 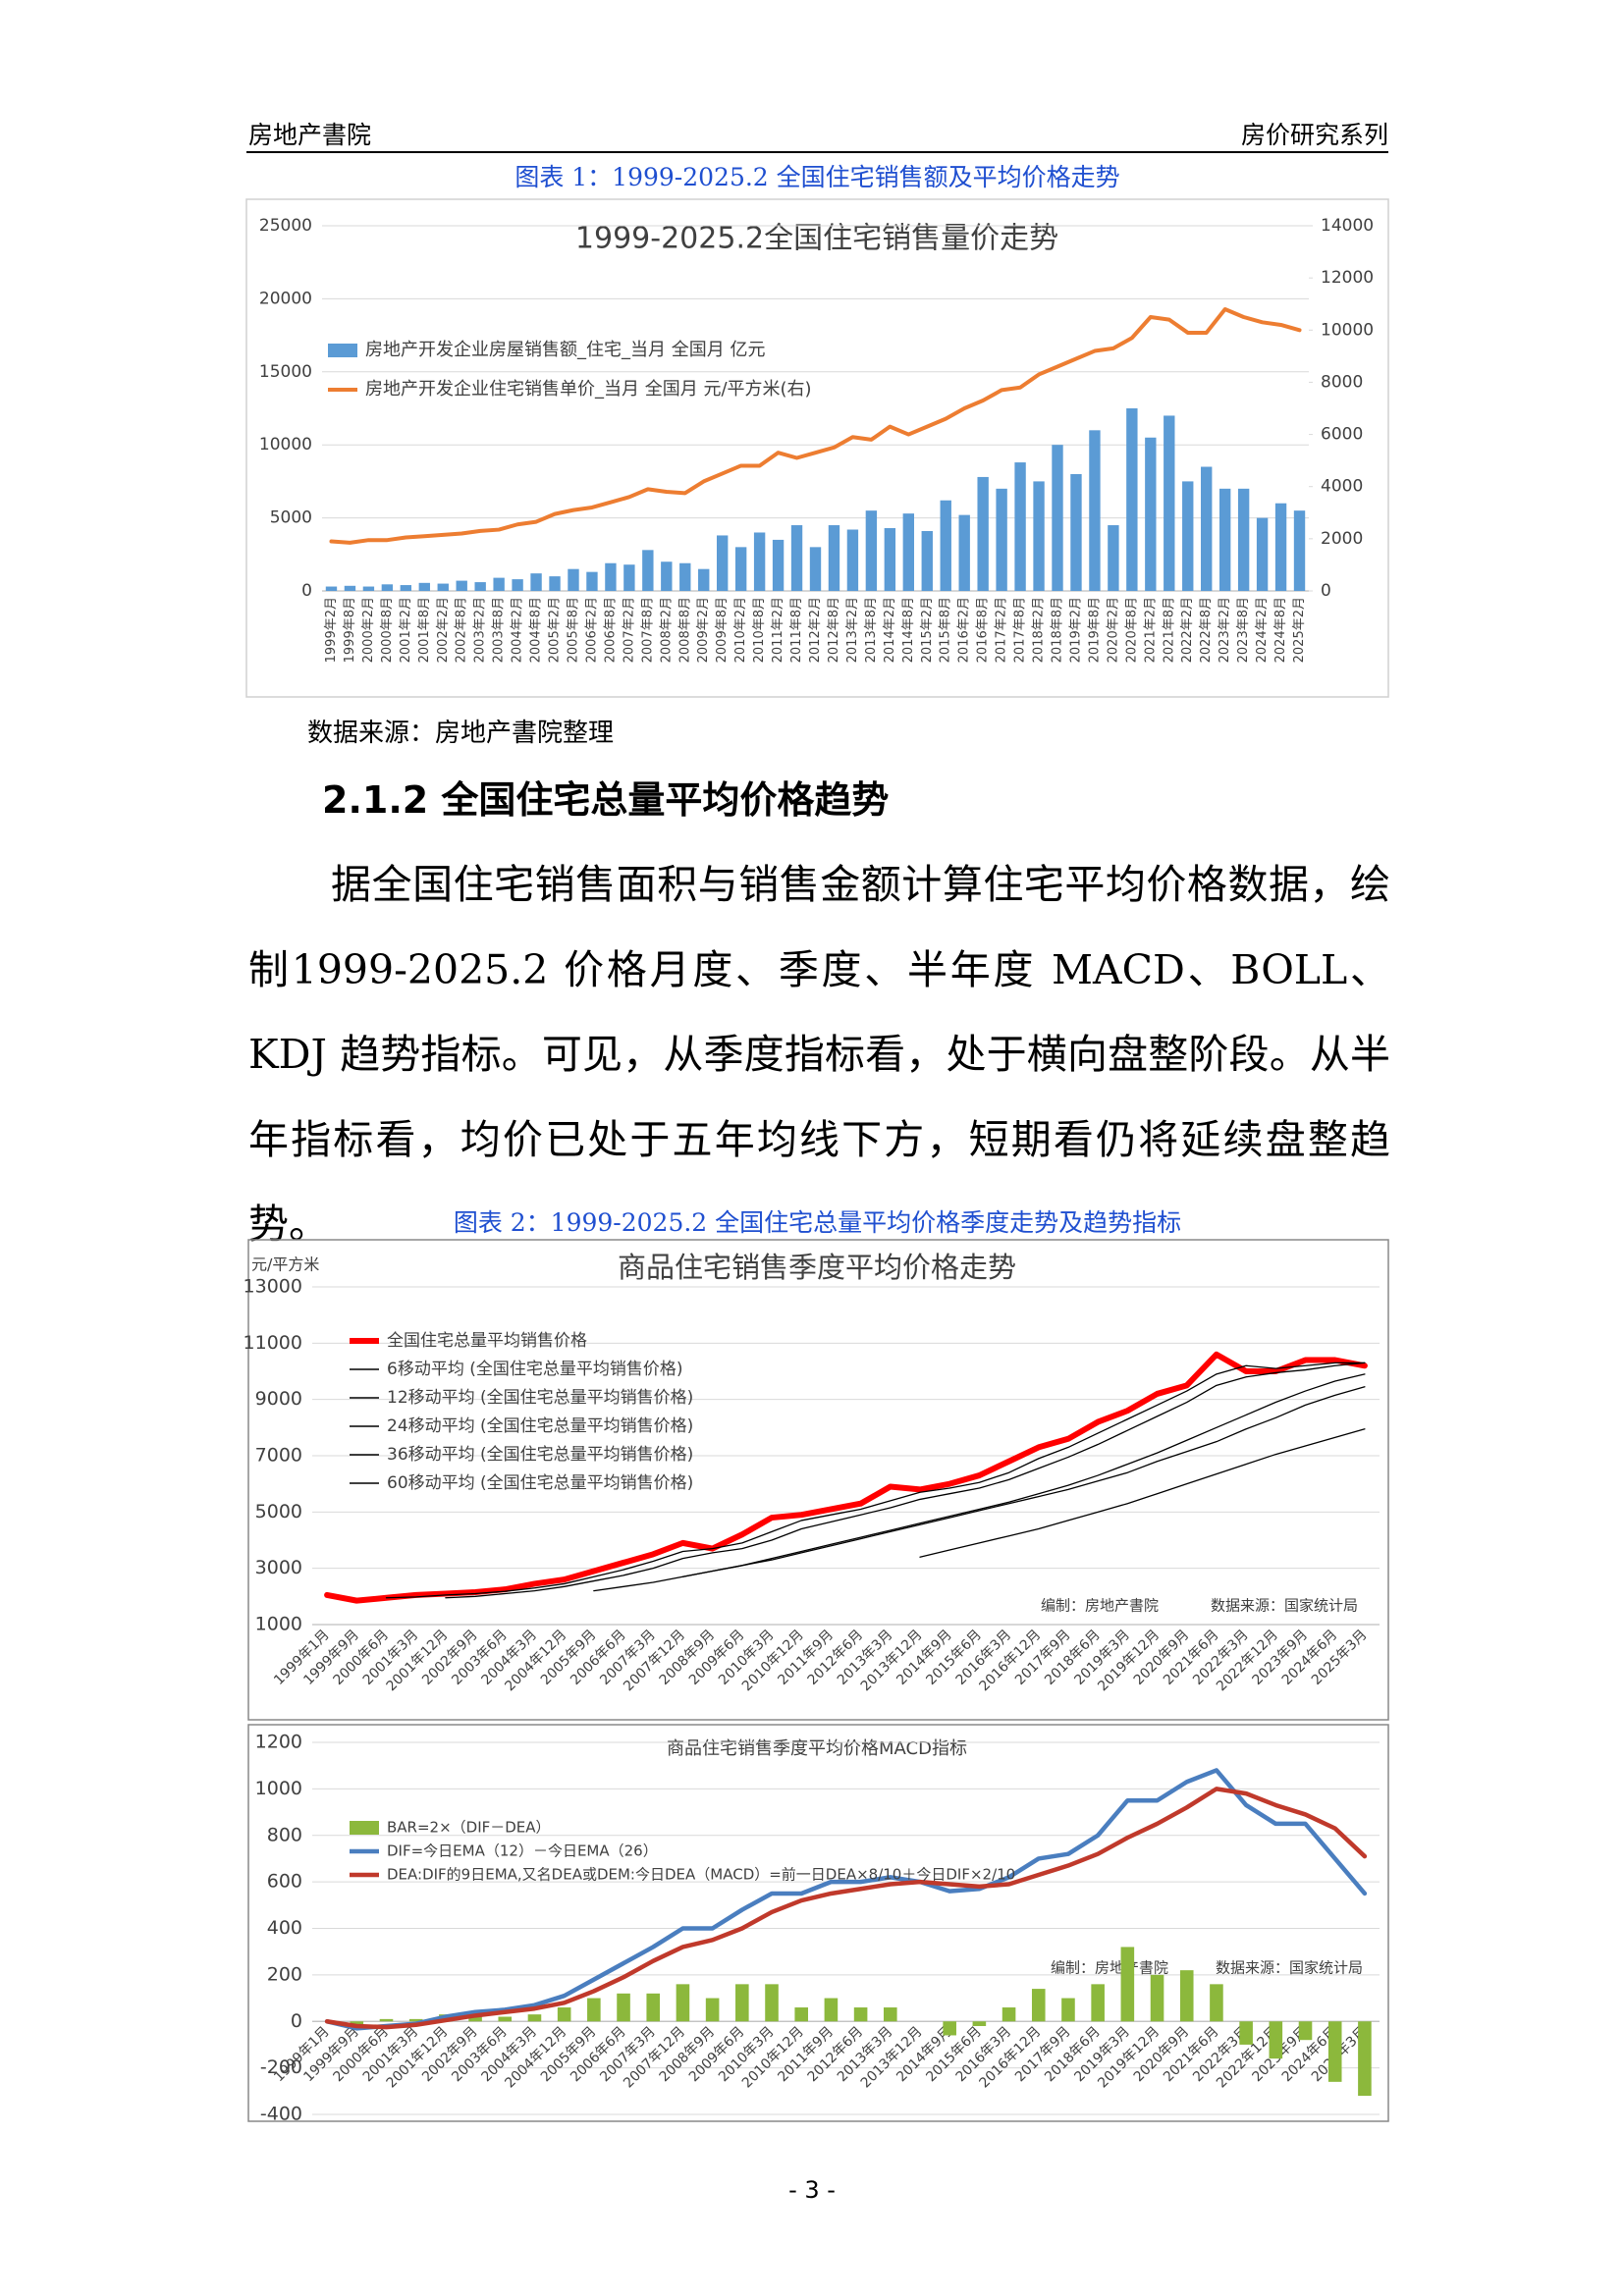 What do you see at coordinates (285, 226) in the screenshot?
I see `y-tick-label: 25000` at bounding box center [285, 226].